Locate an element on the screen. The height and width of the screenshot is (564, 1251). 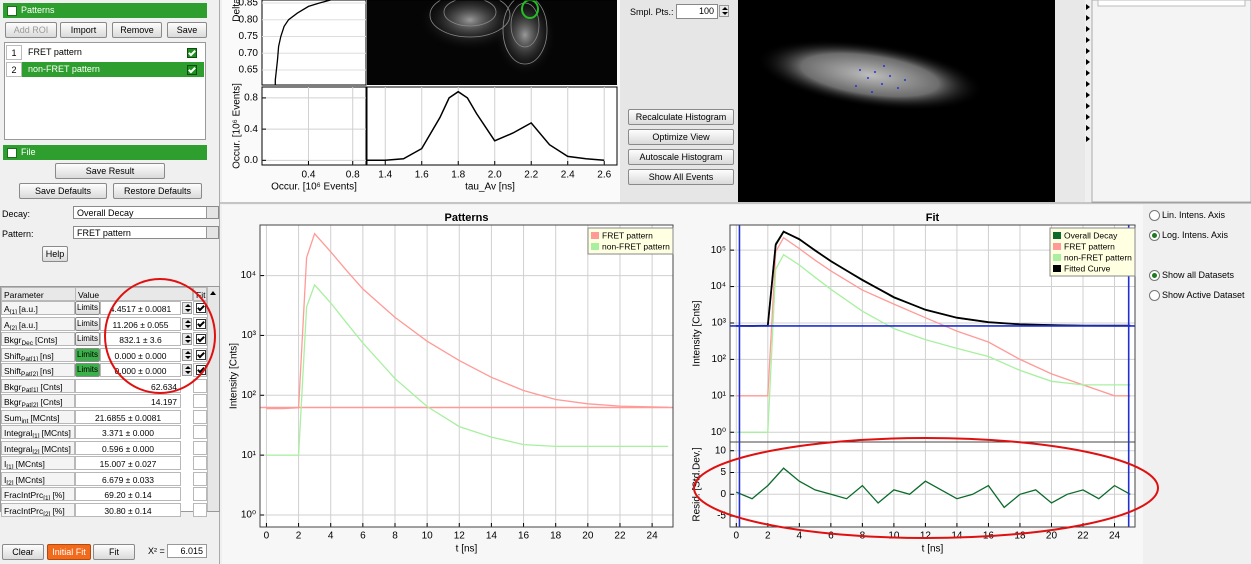
data-line is located at coordinates (467, 321).